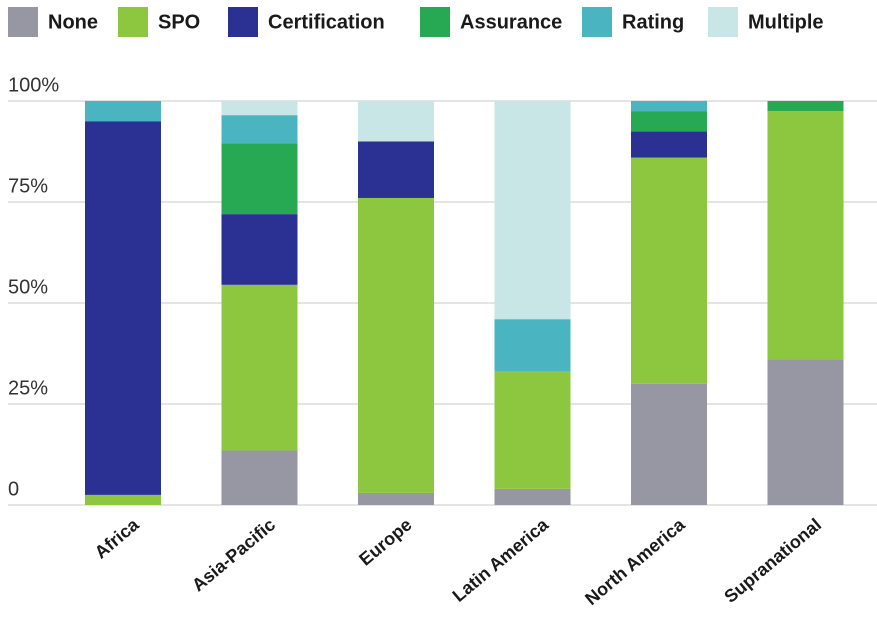 This screenshot has width=877, height=625. Describe the element at coordinates (326, 22) in the screenshot. I see `legend-label: Certification` at that location.